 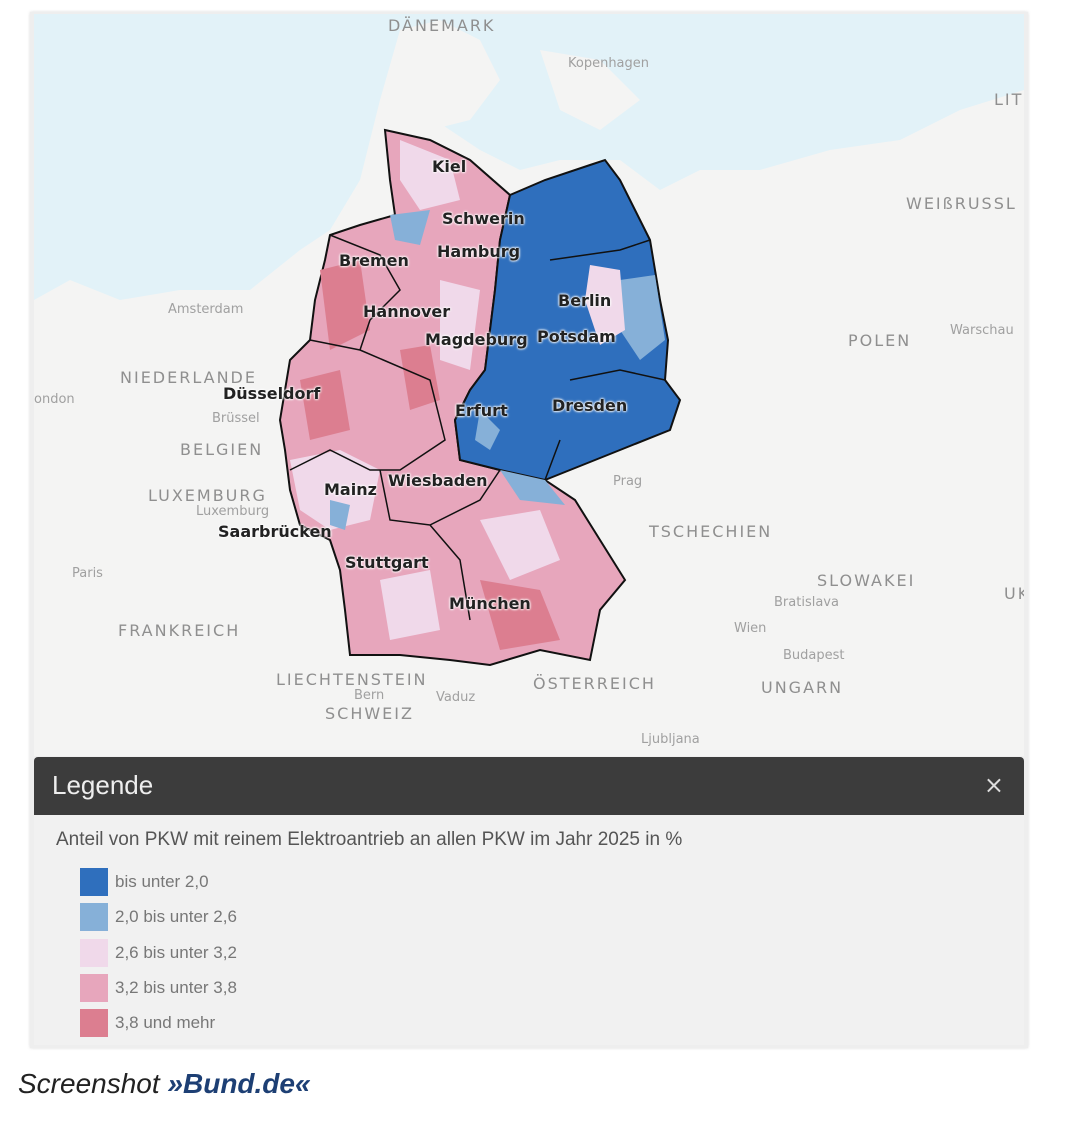 I want to click on german-city-label: Berlin, so click(x=585, y=300).